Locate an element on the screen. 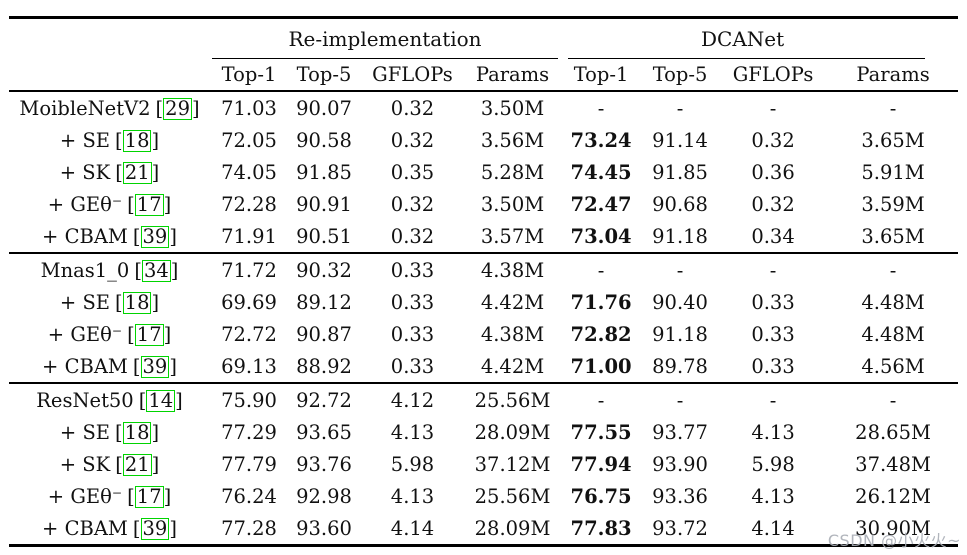  value-cell: 71.72 is located at coordinates (249, 269).